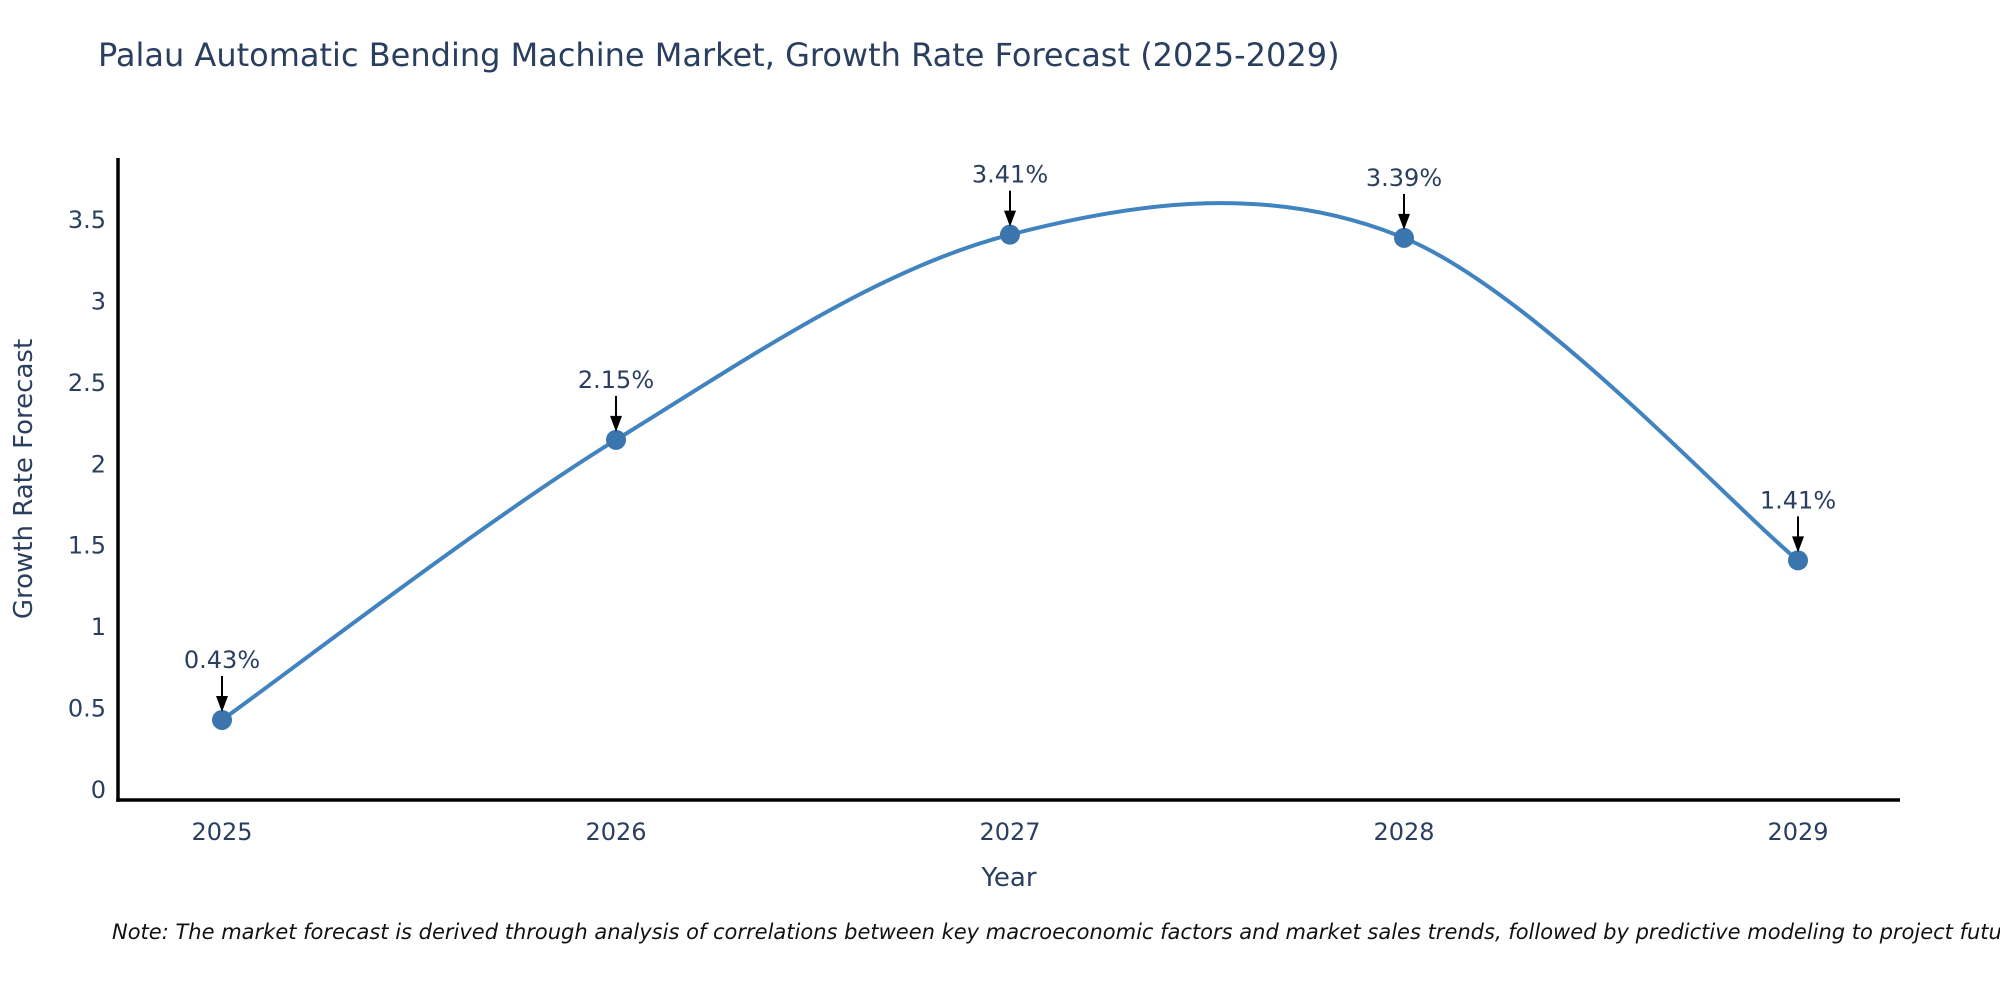 This screenshot has height=1000, width=2000. I want to click on data-point-2026, so click(616, 439).